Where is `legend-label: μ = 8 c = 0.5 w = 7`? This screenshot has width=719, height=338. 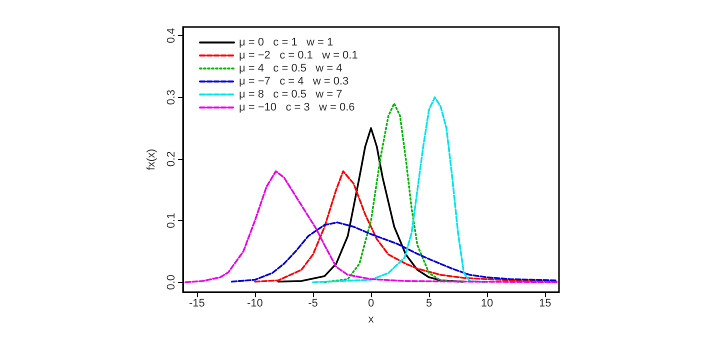
legend-label: μ = 8 c = 0.5 w = 7 is located at coordinates (290, 94).